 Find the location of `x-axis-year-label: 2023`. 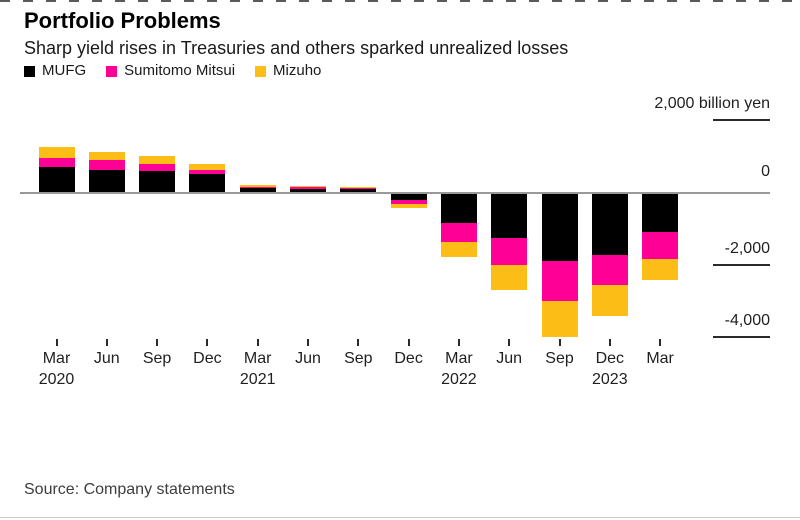

x-axis-year-label: 2023 is located at coordinates (610, 379).